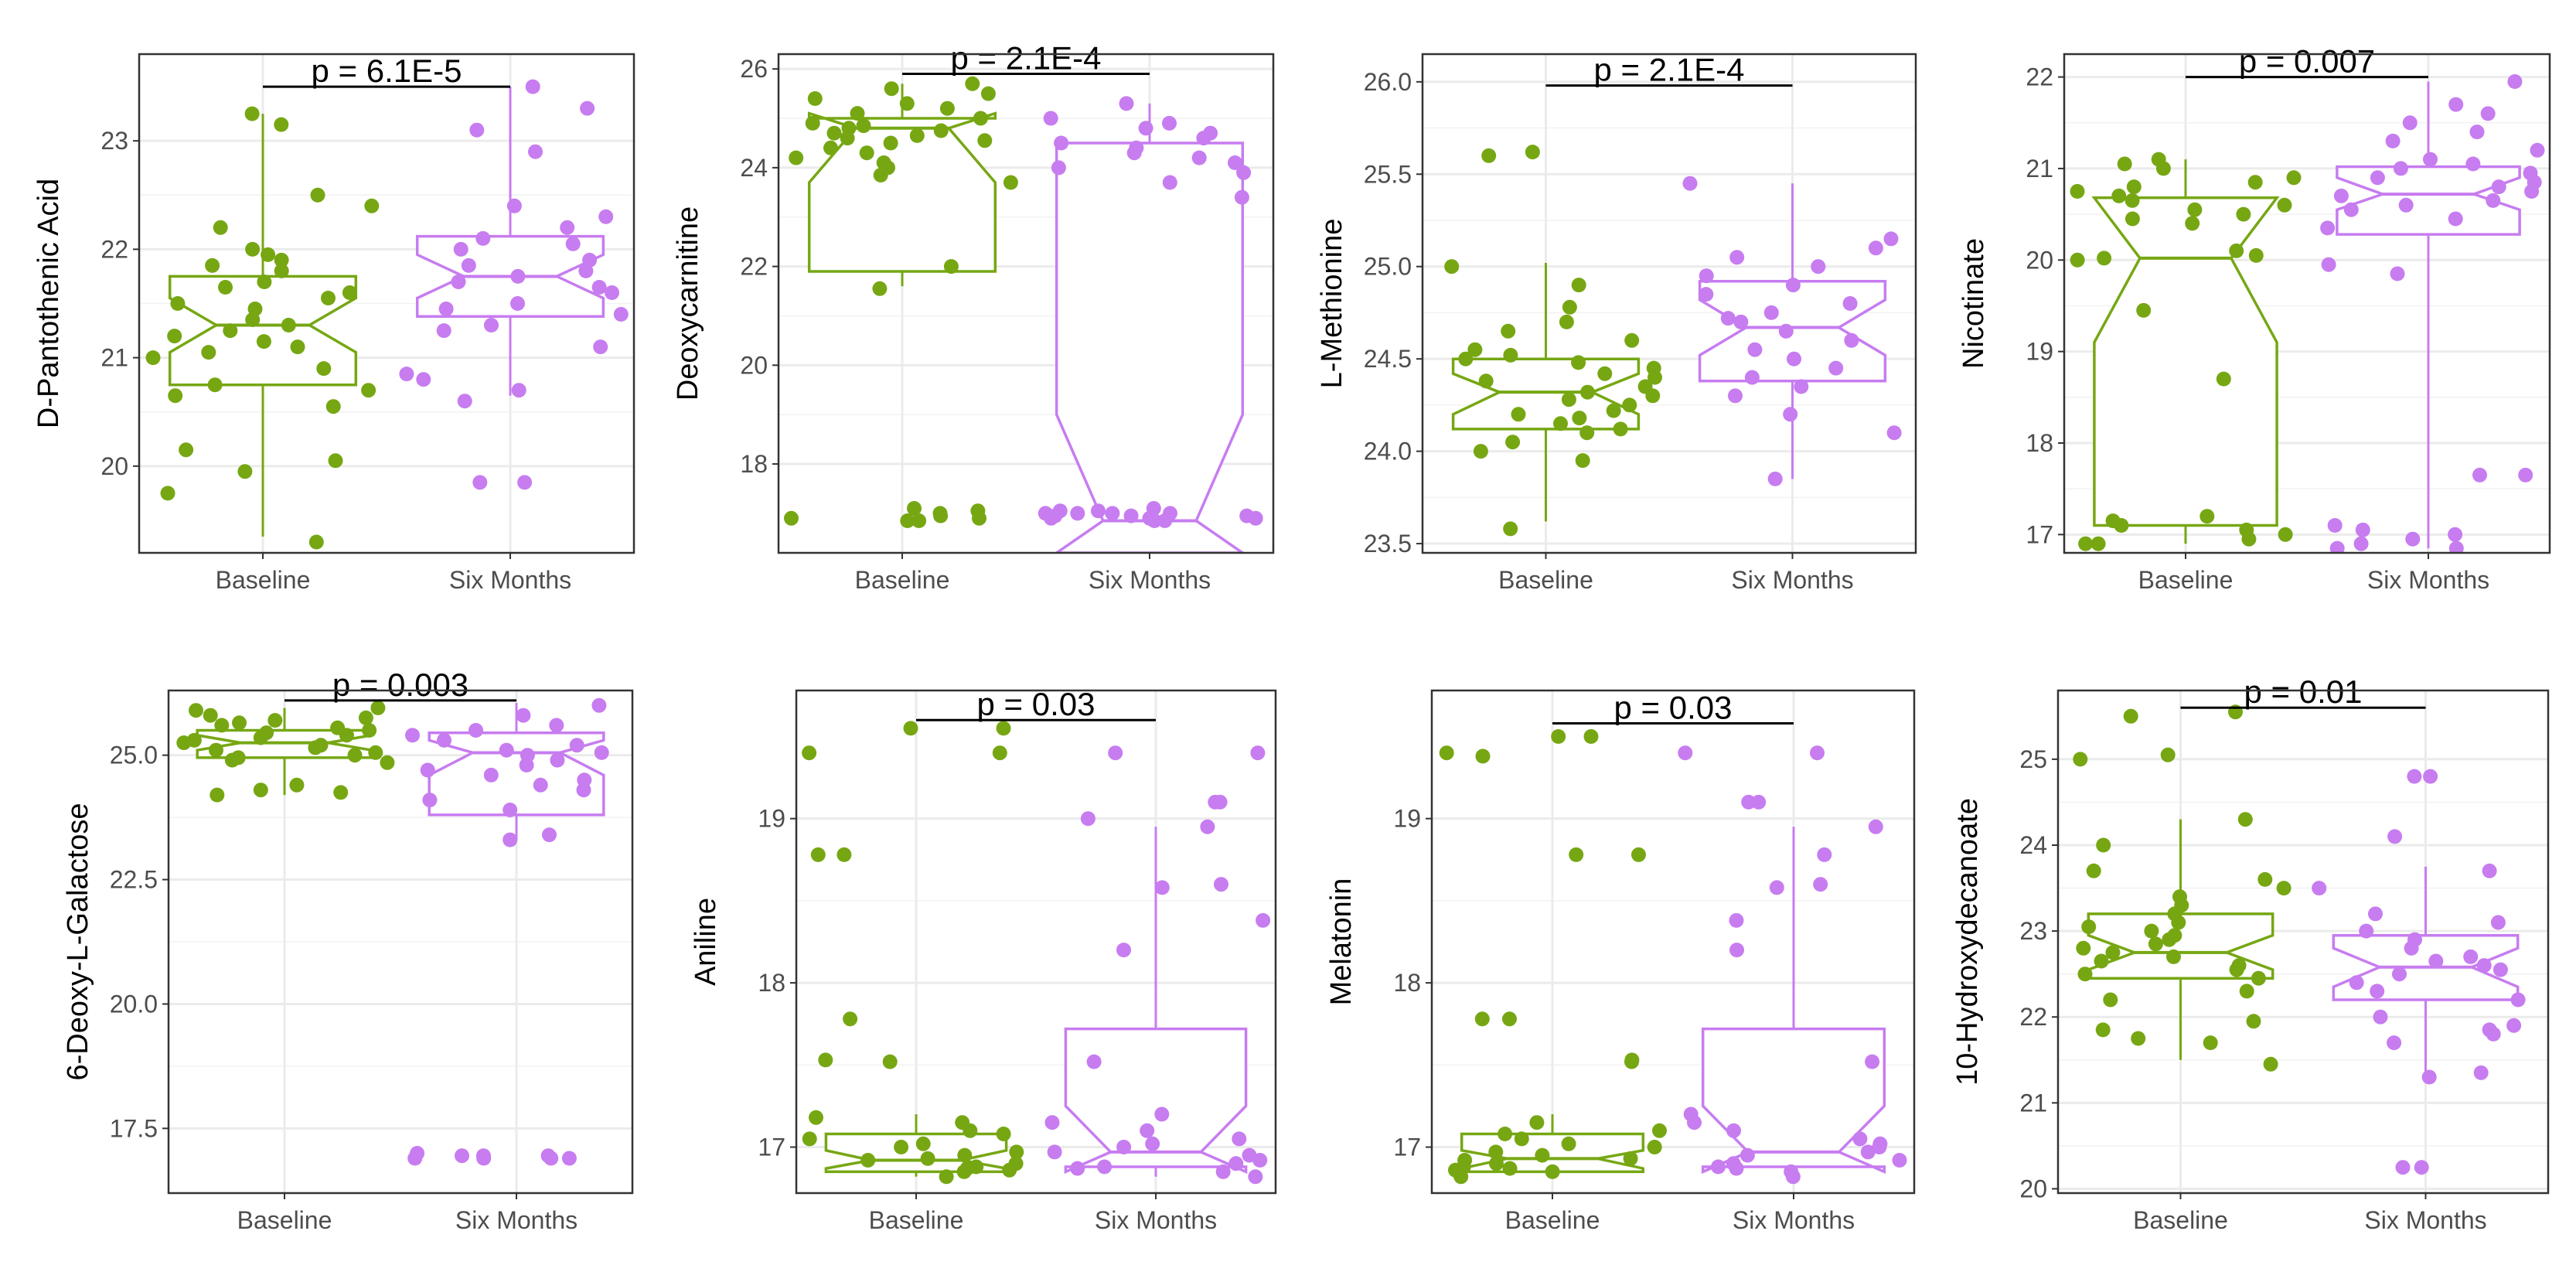  What do you see at coordinates (1967, 942) in the screenshot?
I see `y-axis-title: 10-Hydroxydecanoate` at bounding box center [1967, 942].